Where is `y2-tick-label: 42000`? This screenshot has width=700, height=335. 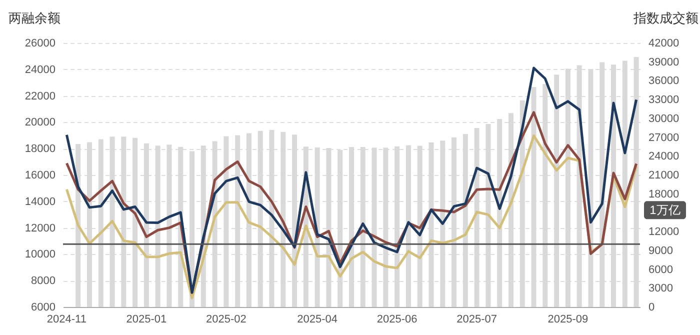 y2-tick-label: 42000 is located at coordinates (664, 44).